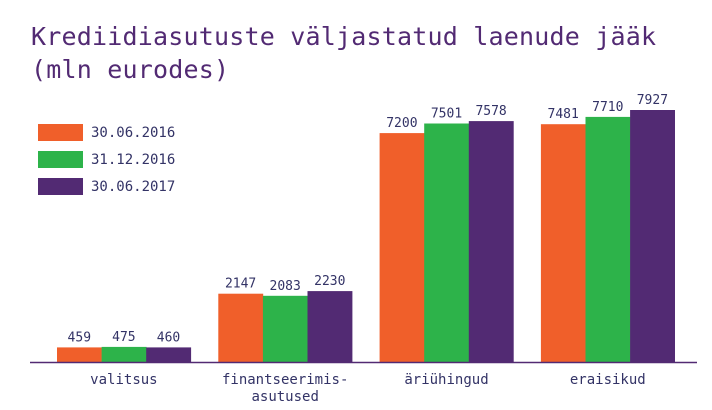  Describe the element at coordinates (285, 380) in the screenshot. I see `category-label-1-line-0: finantseerimis-` at that location.